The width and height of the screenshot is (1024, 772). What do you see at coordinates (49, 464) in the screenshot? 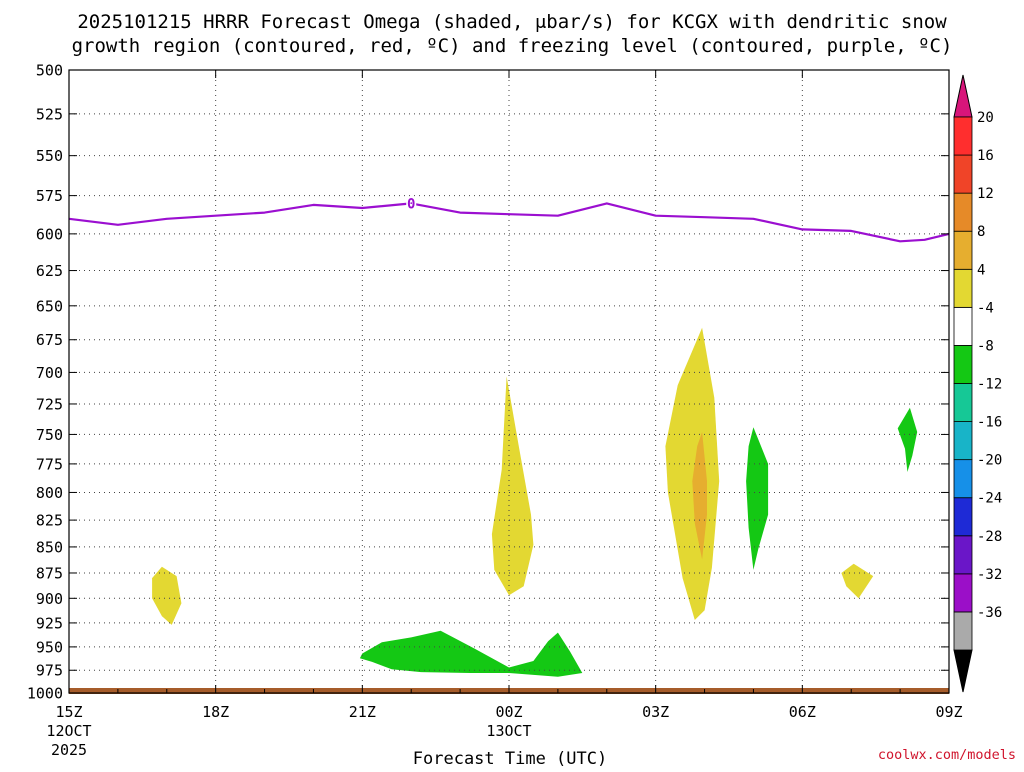
I see `y-tick-label: 775` at bounding box center [49, 464].